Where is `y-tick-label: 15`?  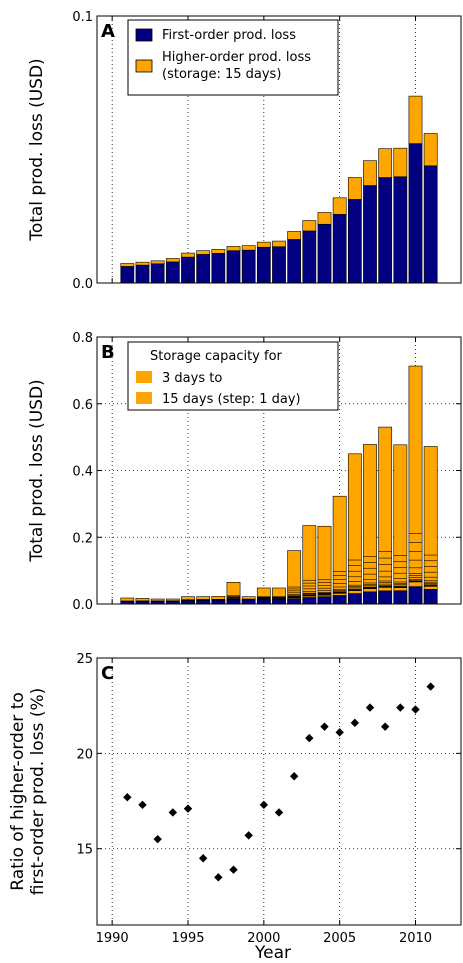
y-tick-label: 15 is located at coordinates (84, 850).